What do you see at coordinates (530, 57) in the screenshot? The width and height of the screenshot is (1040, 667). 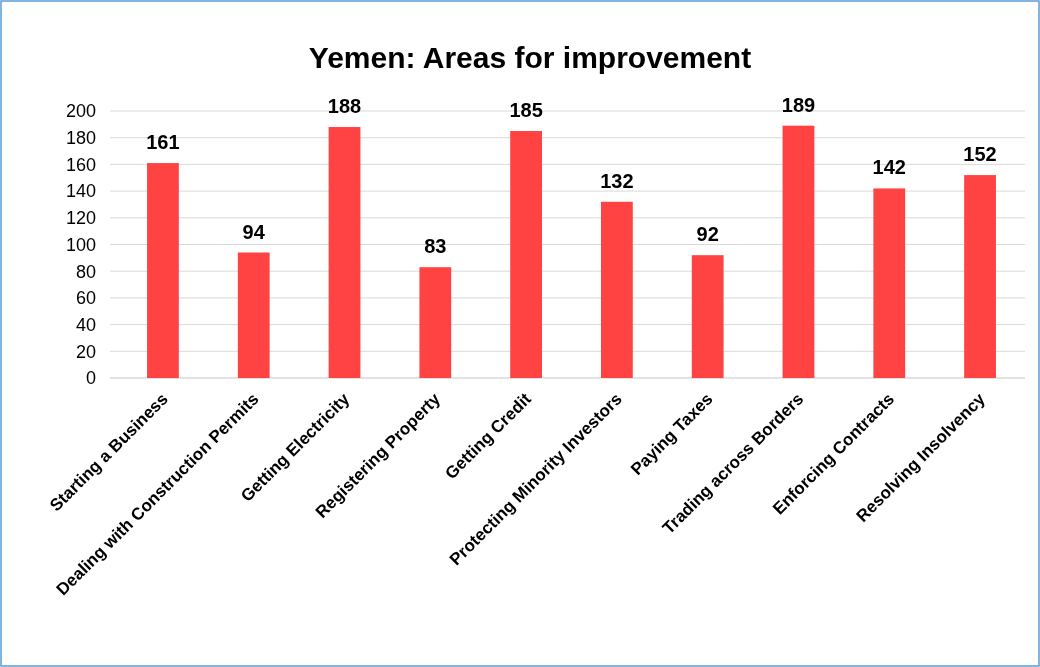 I see `chart-title: Yemen: Areas for improvement` at bounding box center [530, 57].